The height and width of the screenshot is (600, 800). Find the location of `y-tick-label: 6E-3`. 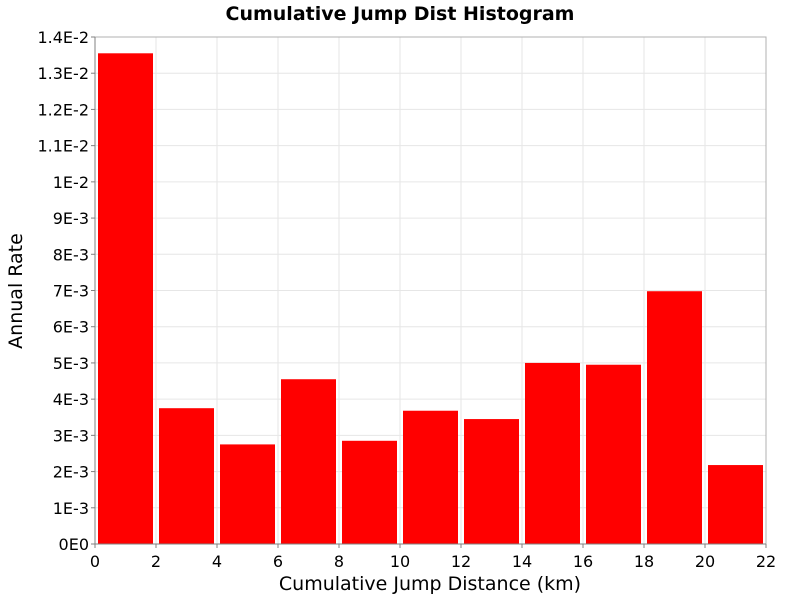

y-tick-label: 6E-3 is located at coordinates (71, 327).